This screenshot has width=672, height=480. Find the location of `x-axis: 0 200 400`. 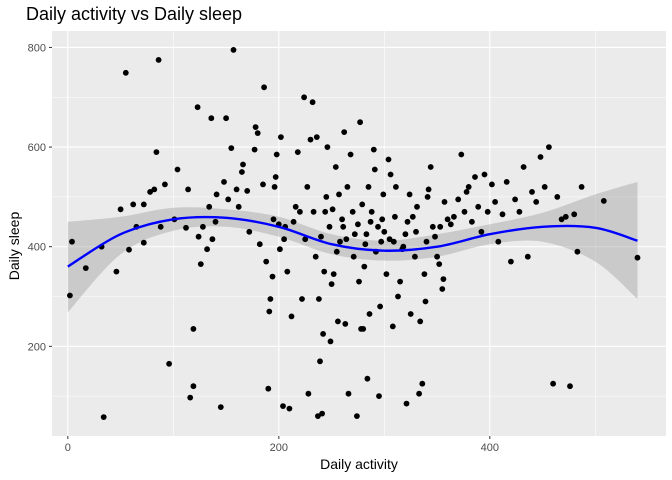

x-axis: 0 200 400 is located at coordinates (282, 445).